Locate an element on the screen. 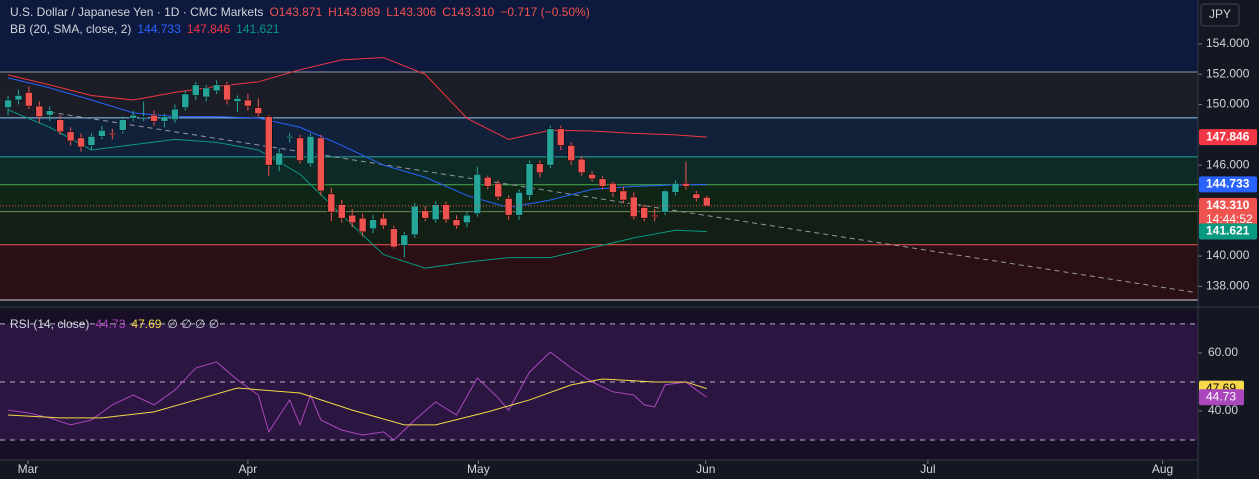 The height and width of the screenshot is (479, 1259). lower-badge: 141.621 is located at coordinates (1228, 231).